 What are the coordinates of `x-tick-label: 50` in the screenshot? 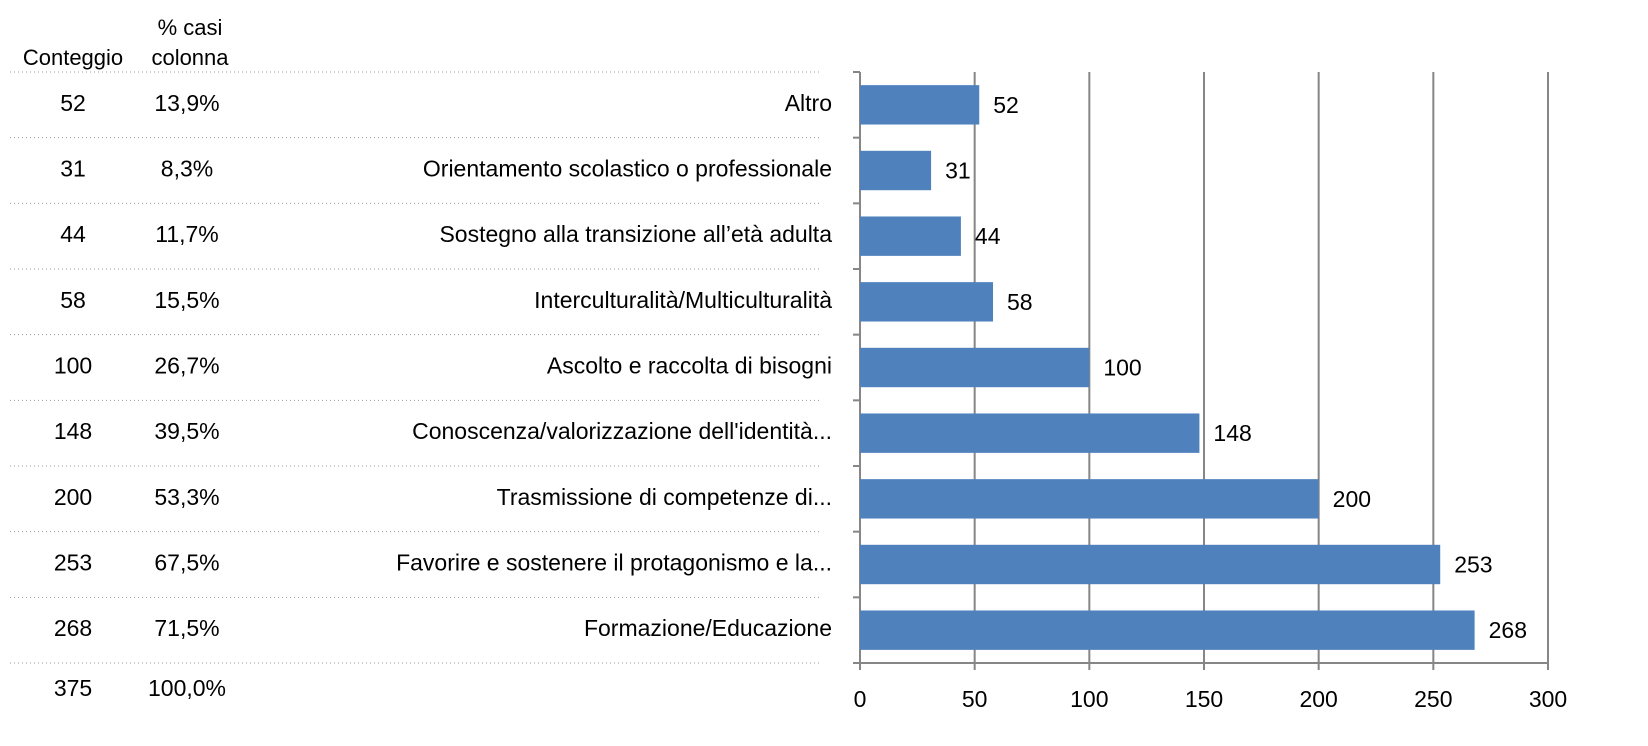 It's located at (975, 699).